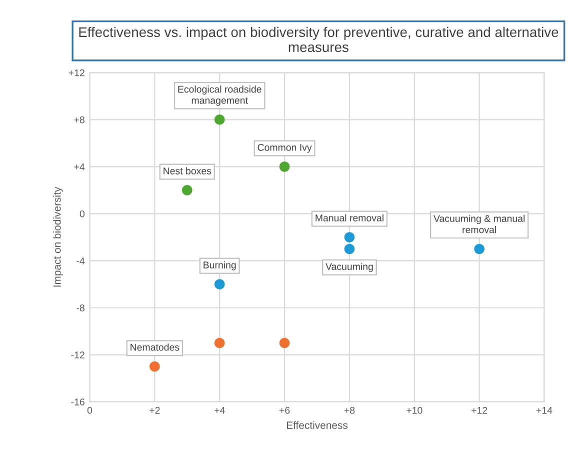 The height and width of the screenshot is (454, 579). Describe the element at coordinates (58, 236) in the screenshot. I see `y-axis-title: Impact on biodiversity` at that location.